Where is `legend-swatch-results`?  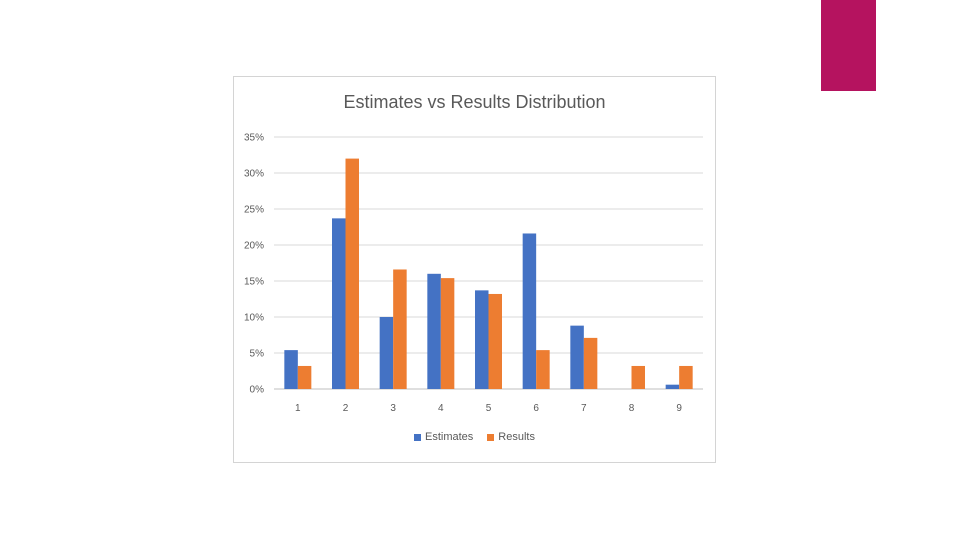
legend-swatch-results is located at coordinates (491, 437).